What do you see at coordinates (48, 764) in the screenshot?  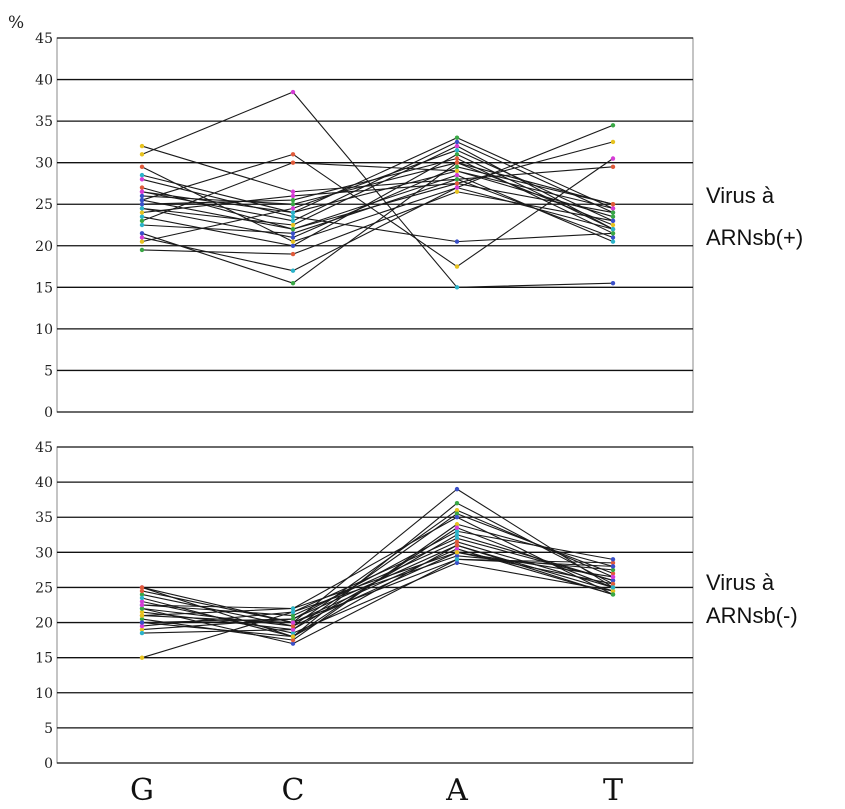 I see `y-tick-label: 0` at bounding box center [48, 764].